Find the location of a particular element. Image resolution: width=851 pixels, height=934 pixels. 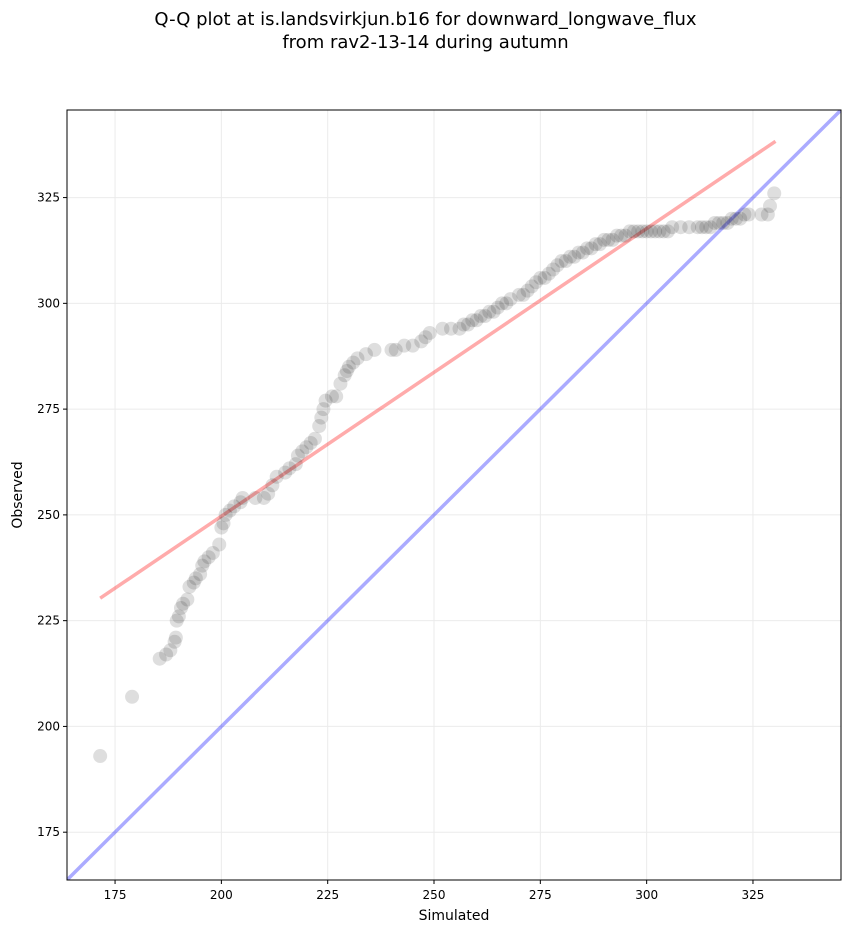

y-tick-label: 300 is located at coordinates (48, 303).